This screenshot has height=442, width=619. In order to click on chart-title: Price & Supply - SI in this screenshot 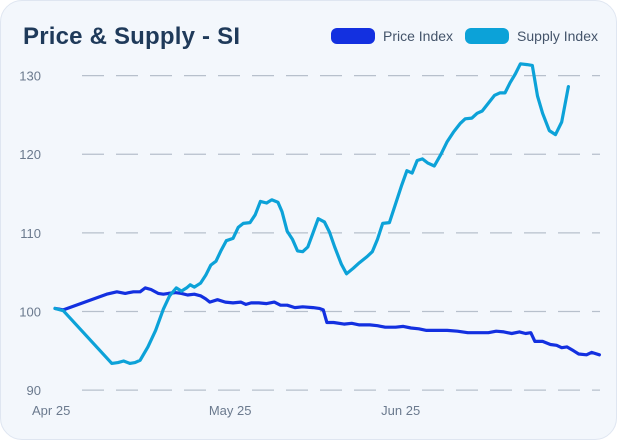, I will do `click(132, 36)`.